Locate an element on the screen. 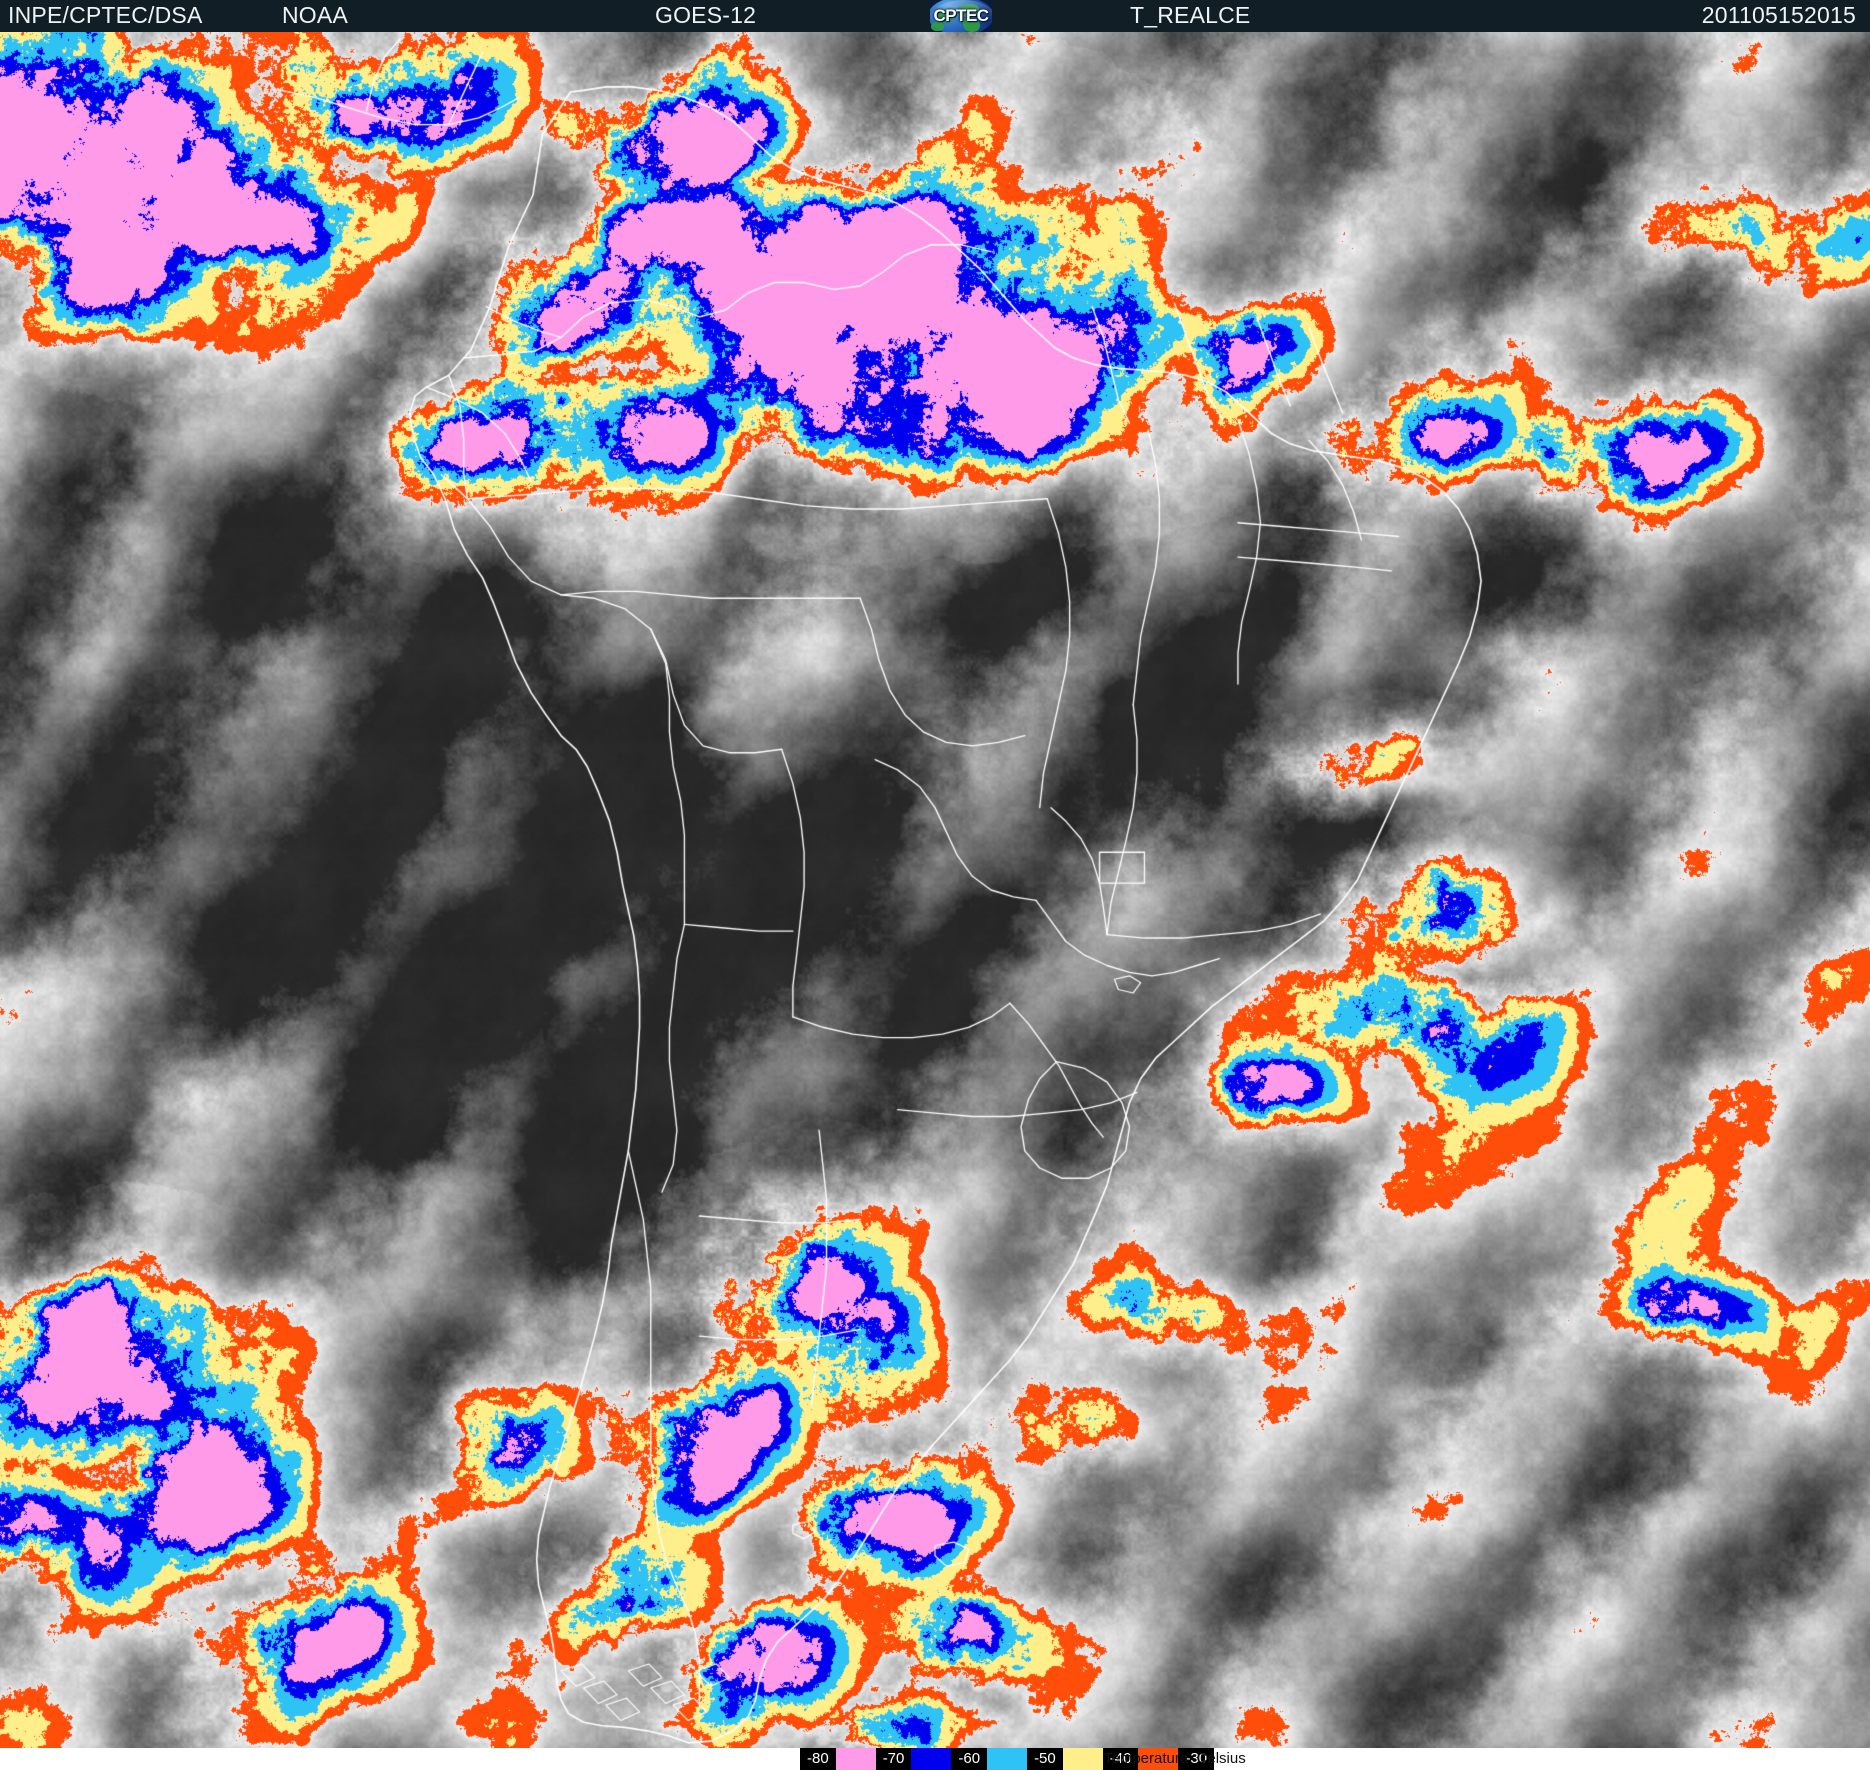 The height and width of the screenshot is (1770, 1870). cptec-globe-logo: CPTEC is located at coordinates (961, 16).